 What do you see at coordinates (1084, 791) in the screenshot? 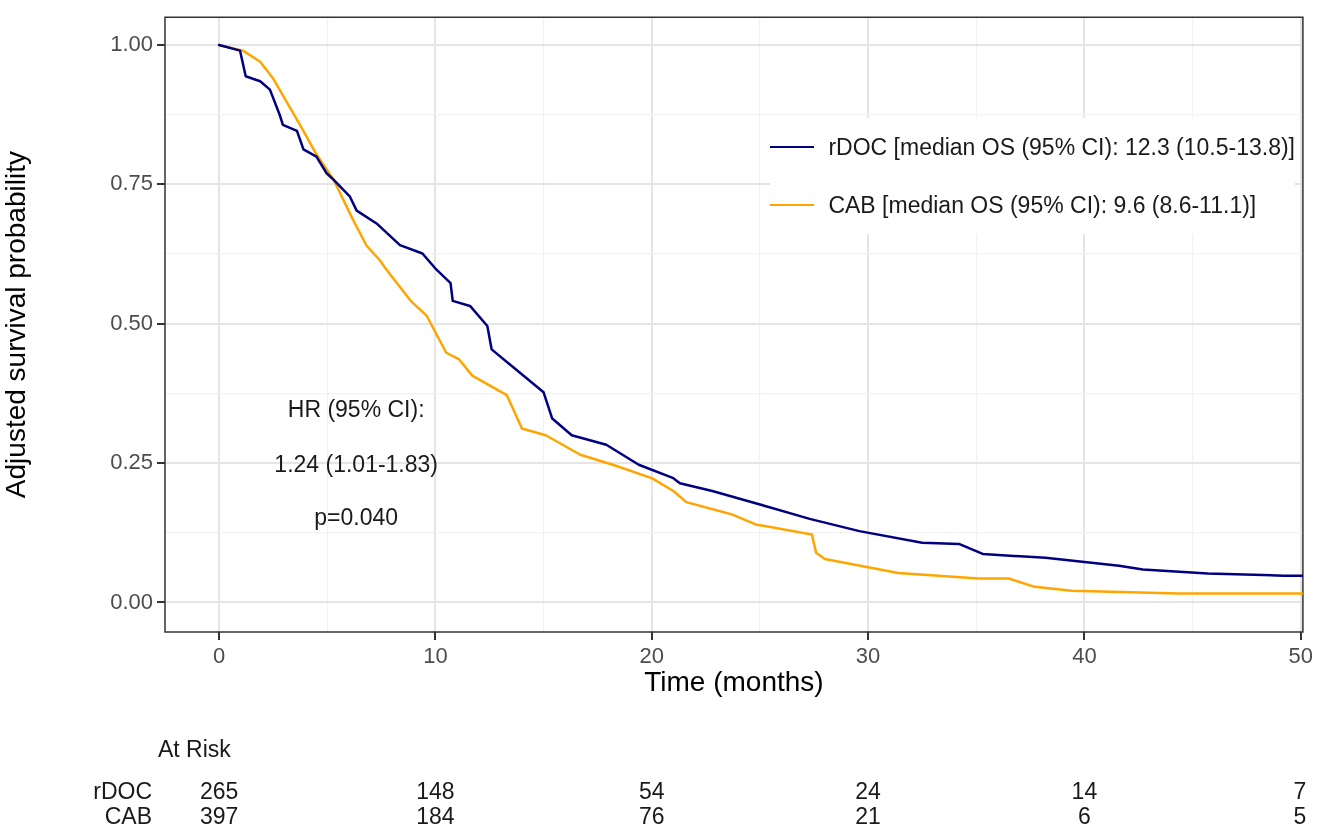
I see `text: 14` at bounding box center [1084, 791].